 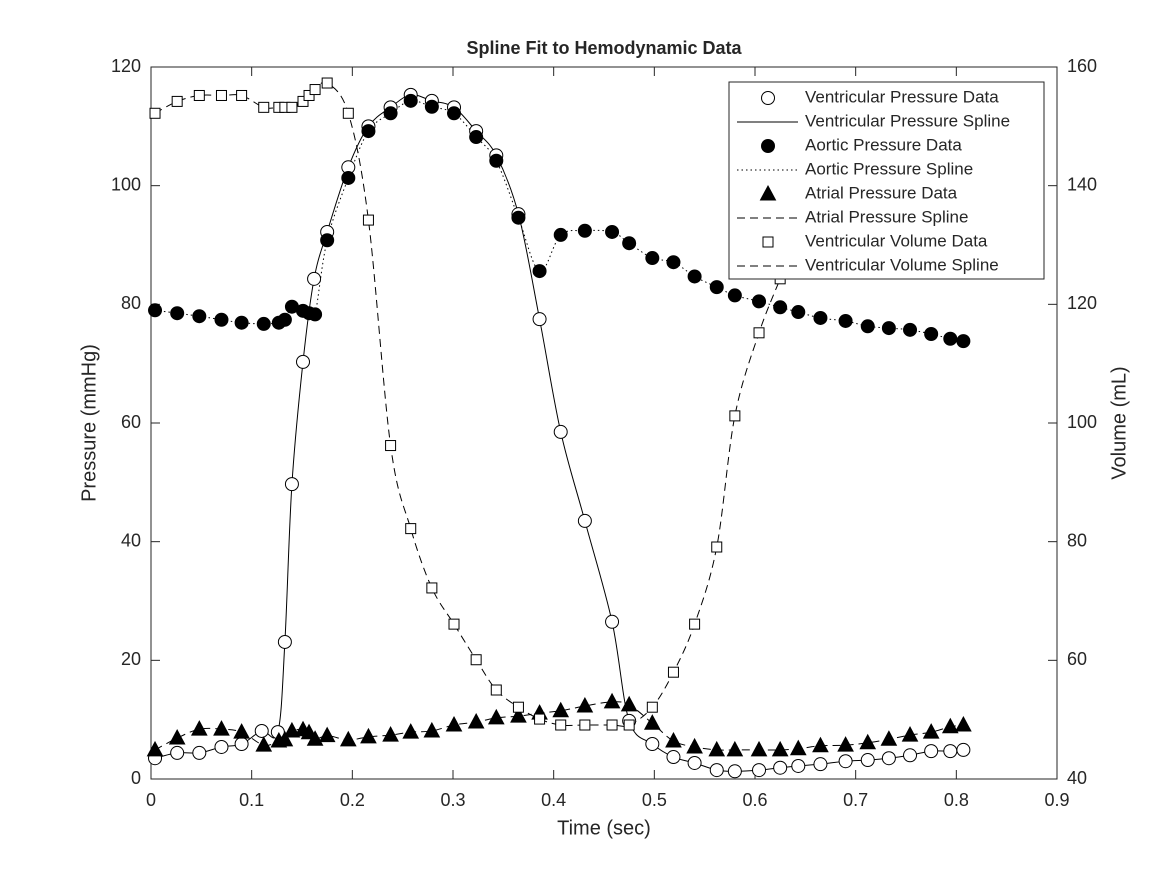 I want to click on x-tick-label: 0.1, so click(x=251, y=800).